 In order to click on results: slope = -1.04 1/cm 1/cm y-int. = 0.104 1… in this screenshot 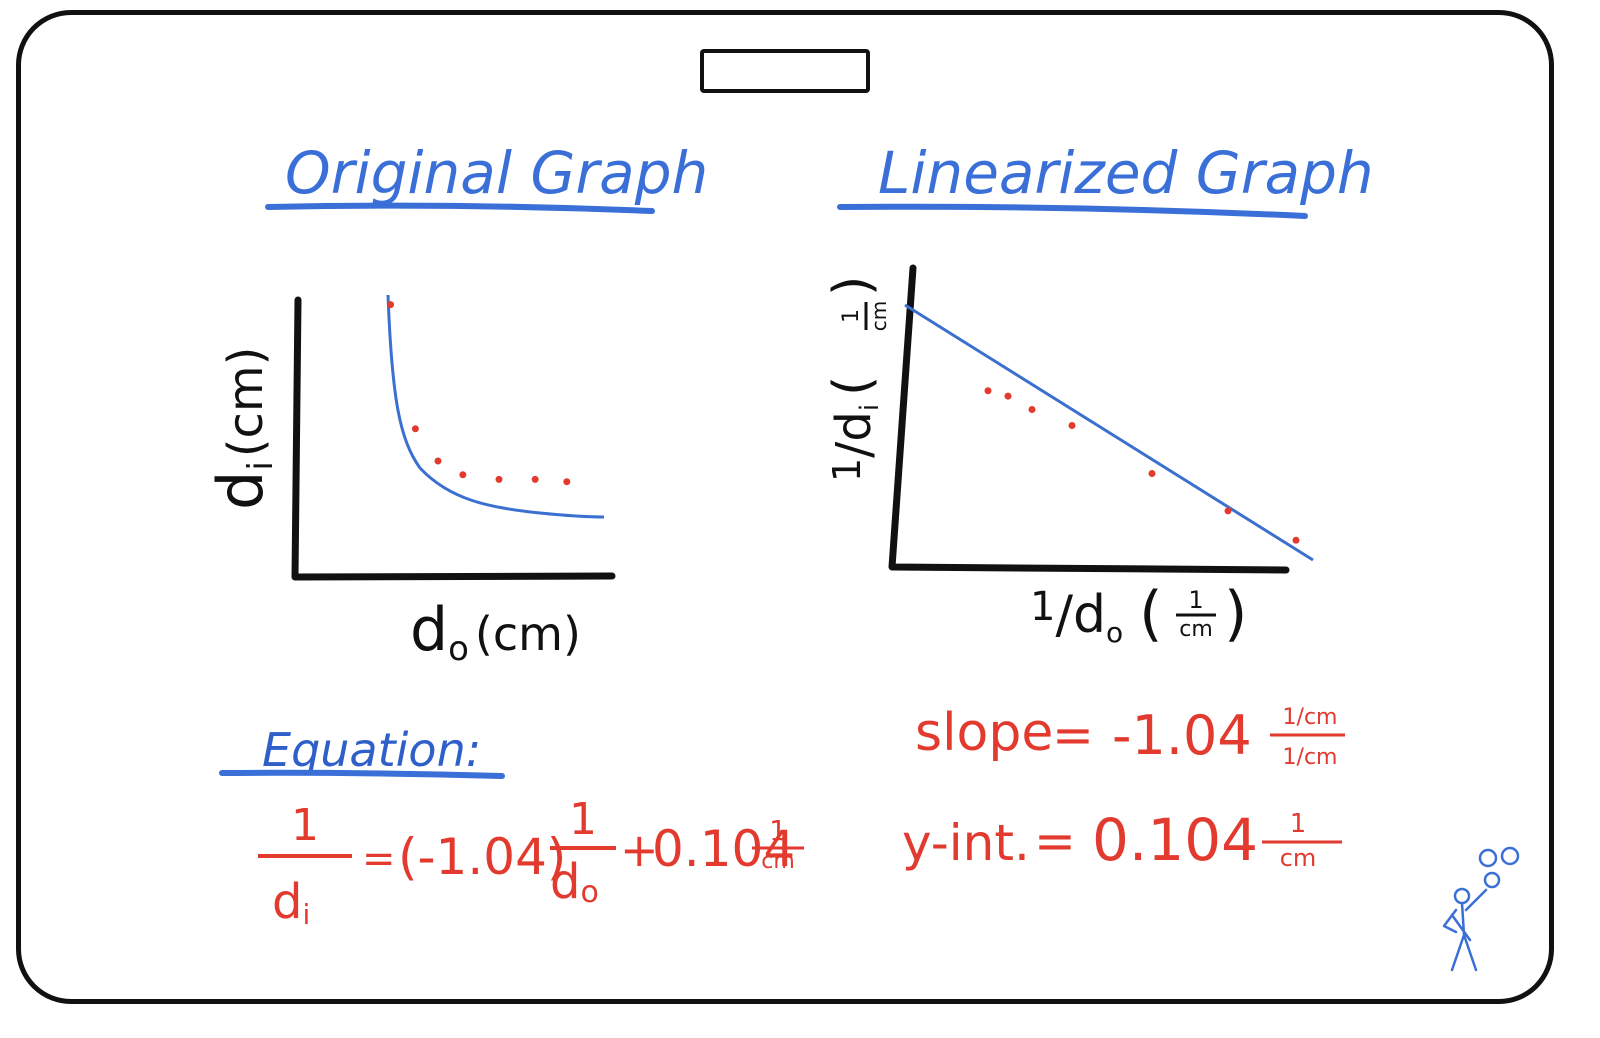, I will do `click(1123, 788)`.